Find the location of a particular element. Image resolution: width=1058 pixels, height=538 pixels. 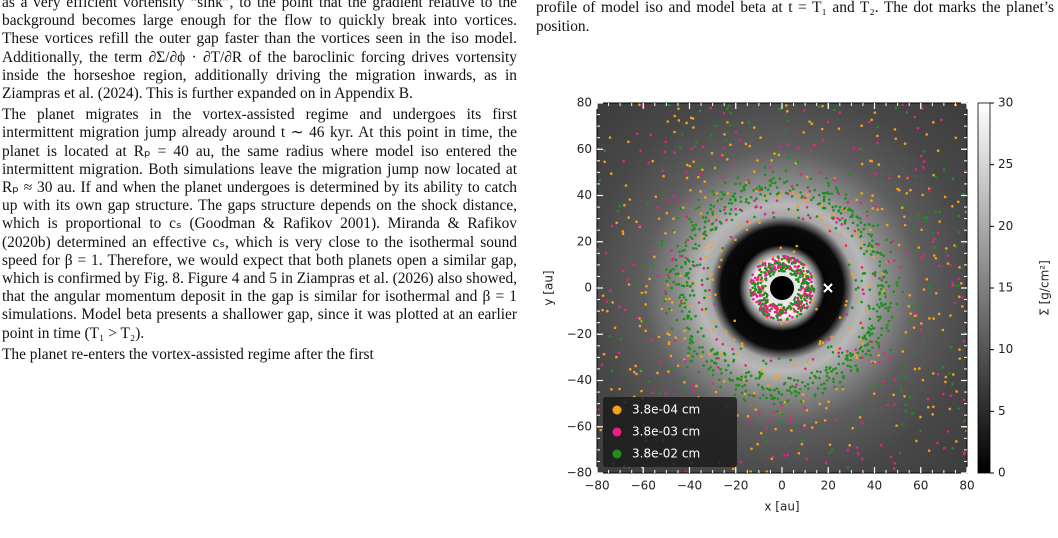

colorbar is located at coordinates (984, 288).